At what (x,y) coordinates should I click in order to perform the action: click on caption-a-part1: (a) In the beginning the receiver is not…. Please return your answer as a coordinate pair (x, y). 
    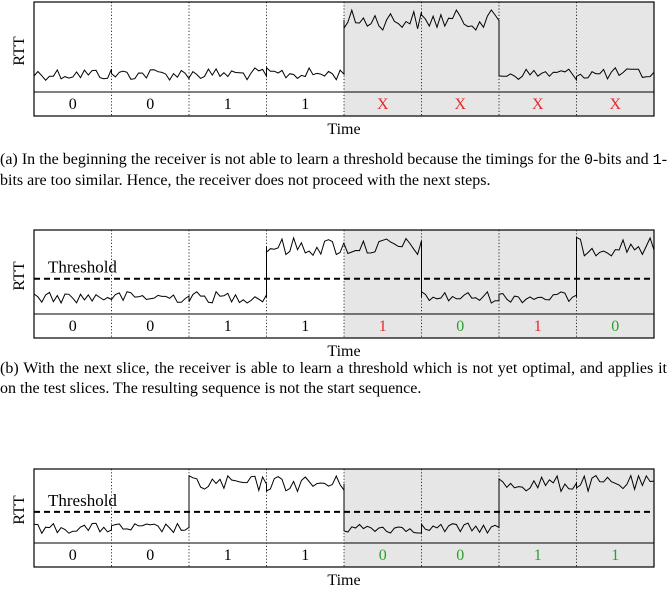
    Looking at the image, I should click on (292, 159).